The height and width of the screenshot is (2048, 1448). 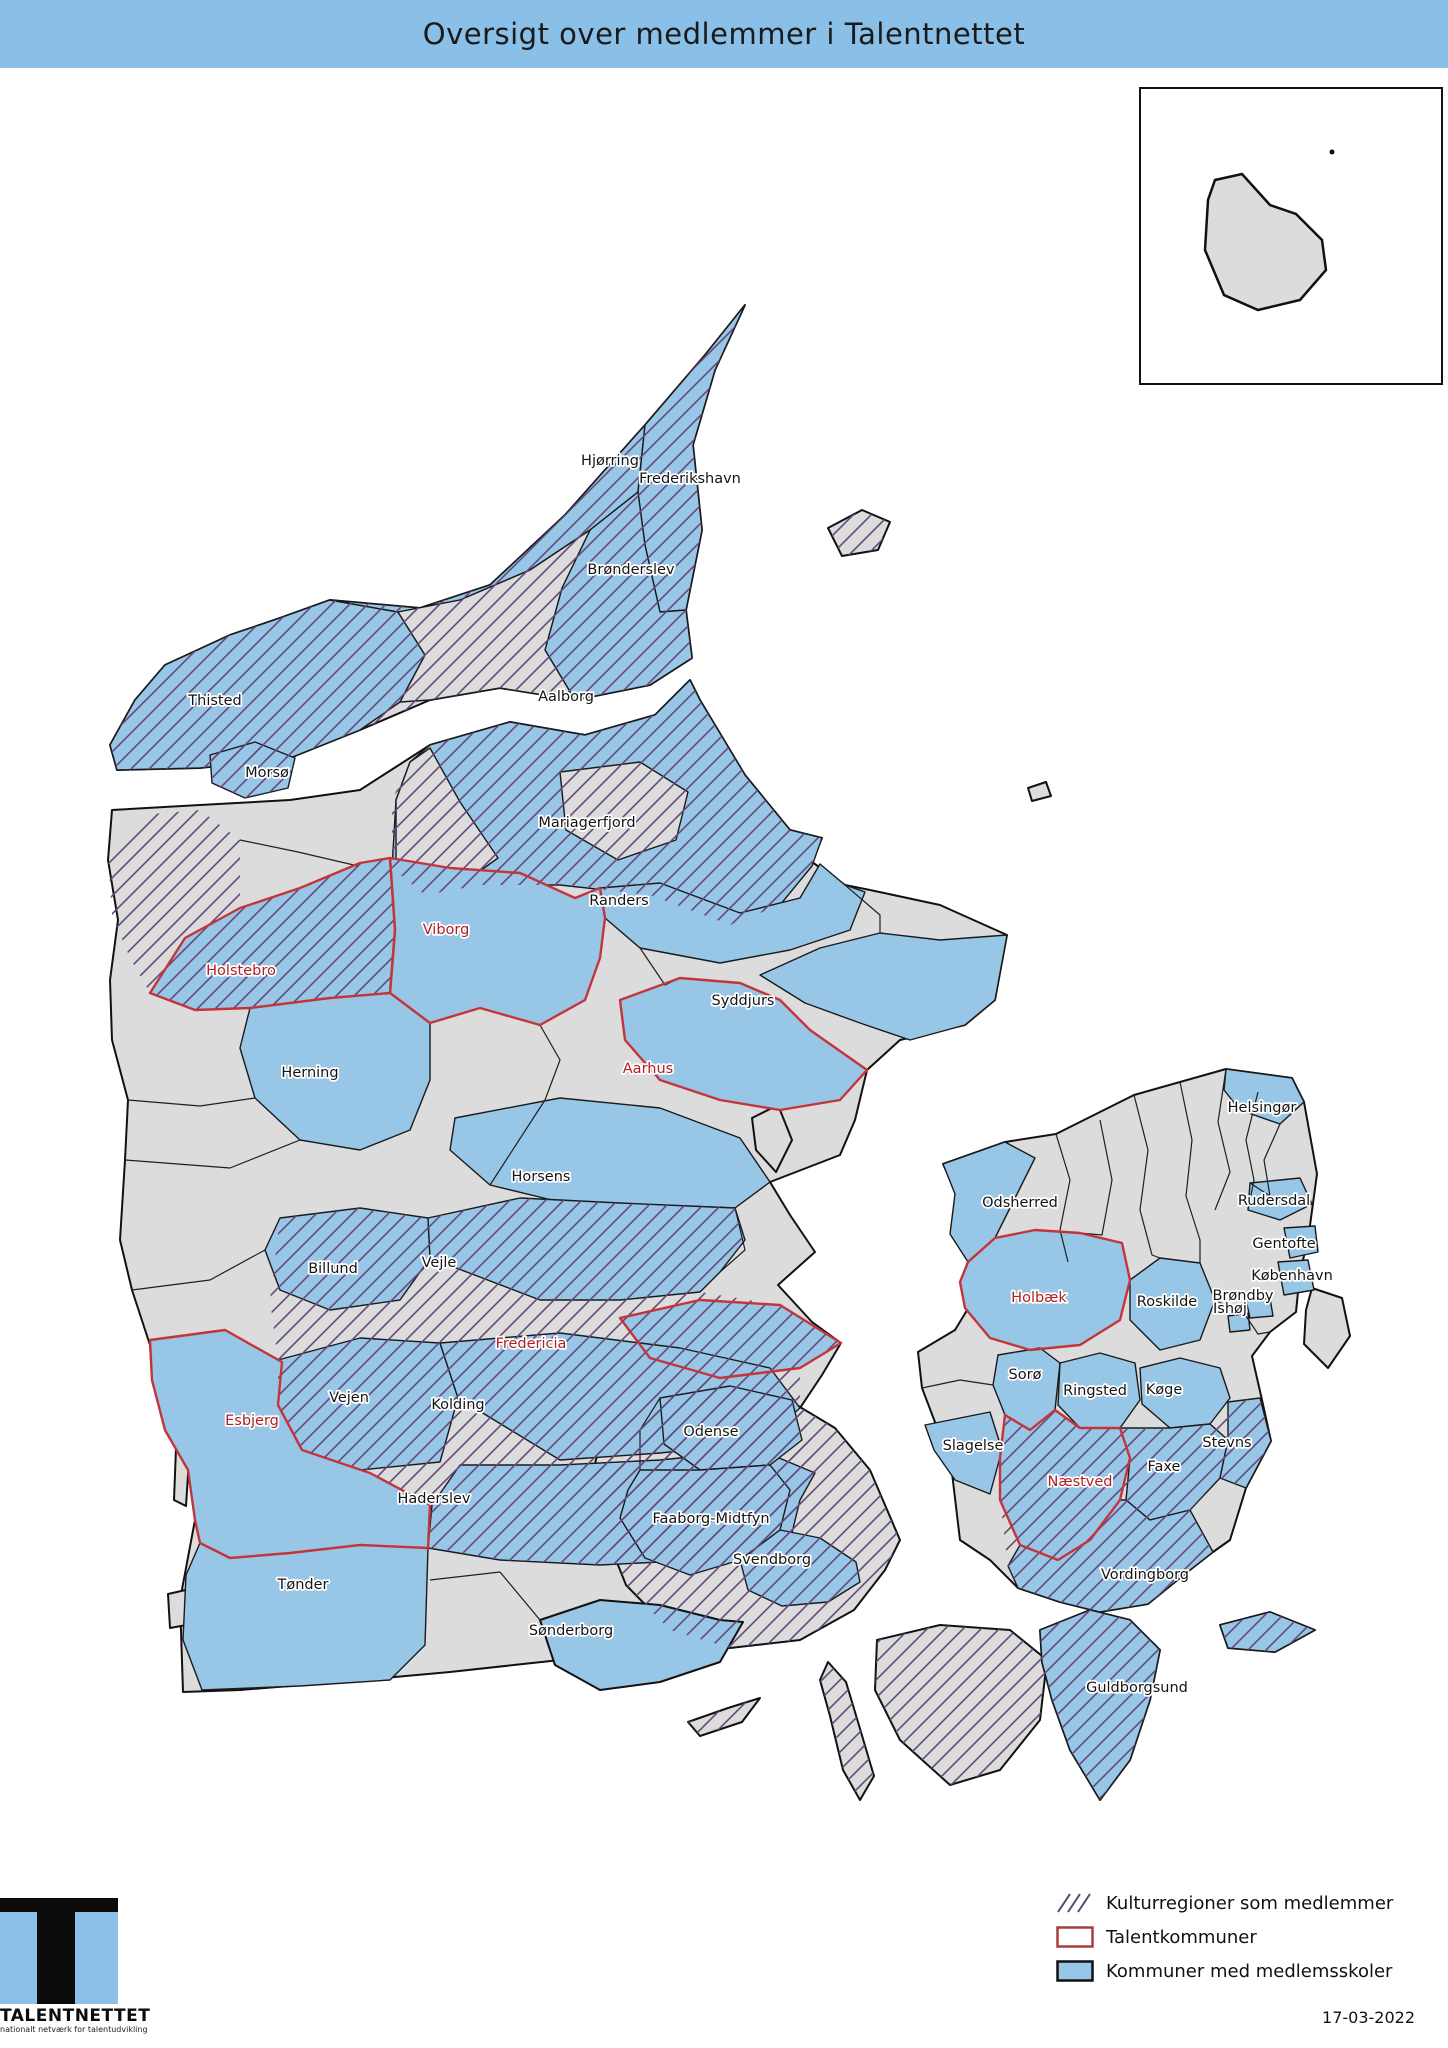 What do you see at coordinates (349, 1398) in the screenshot?
I see `municipality-label-vejen: Vejen` at bounding box center [349, 1398].